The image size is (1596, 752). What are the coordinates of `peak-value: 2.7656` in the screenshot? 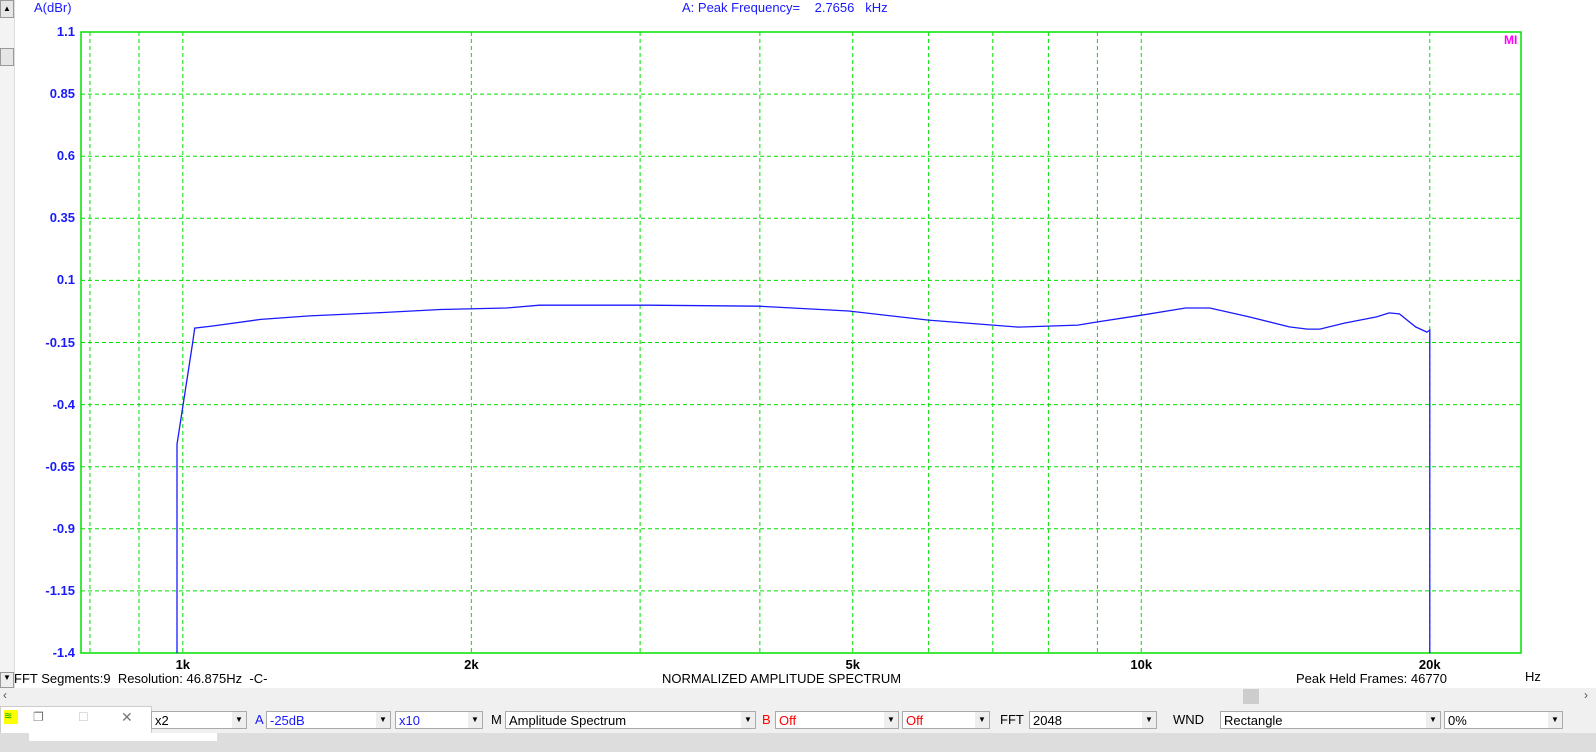 It's located at (834, 7).